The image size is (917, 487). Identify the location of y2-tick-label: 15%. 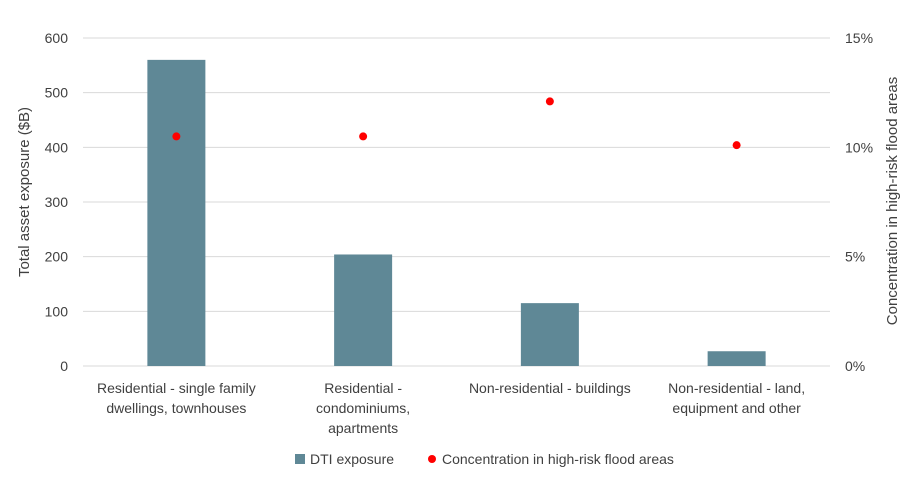
(859, 38).